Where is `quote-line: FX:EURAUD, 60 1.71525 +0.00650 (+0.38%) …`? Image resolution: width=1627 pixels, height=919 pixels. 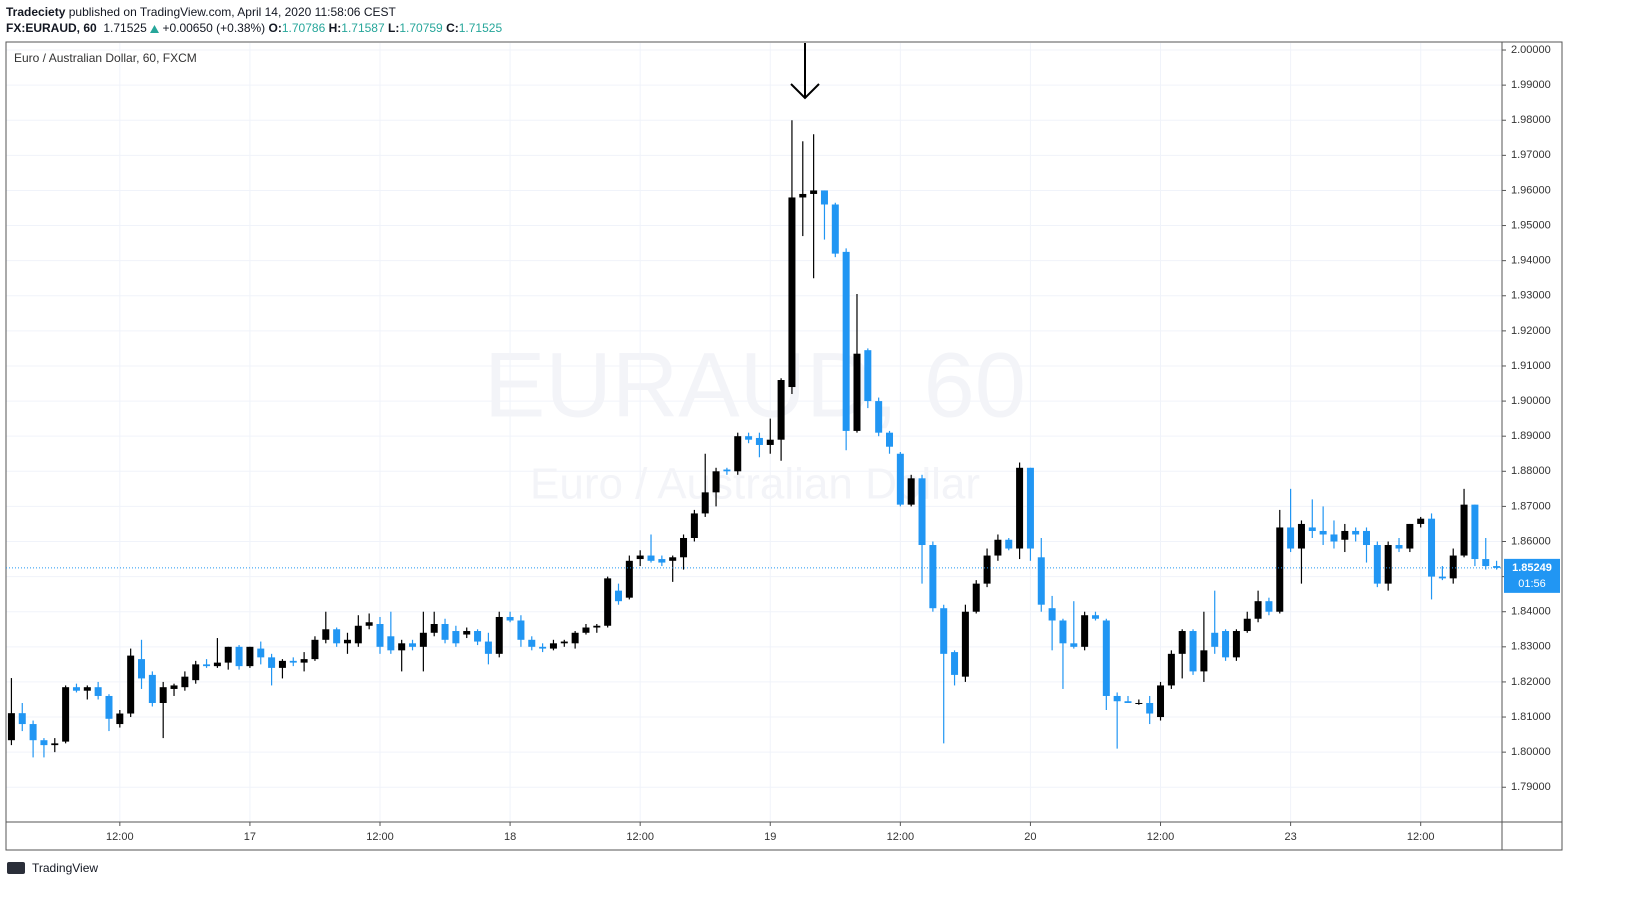
quote-line: FX:EURAUD, 60 1.71525 +0.00650 (+0.38%) … is located at coordinates (254, 28).